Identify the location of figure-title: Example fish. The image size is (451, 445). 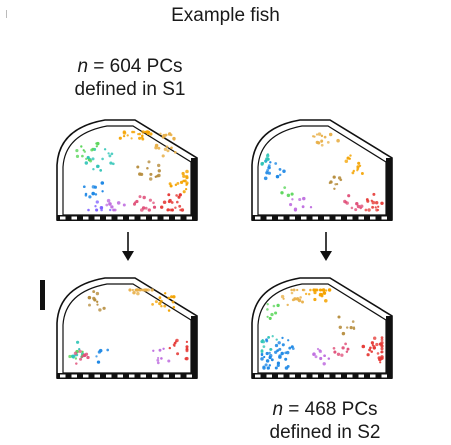
(225, 15).